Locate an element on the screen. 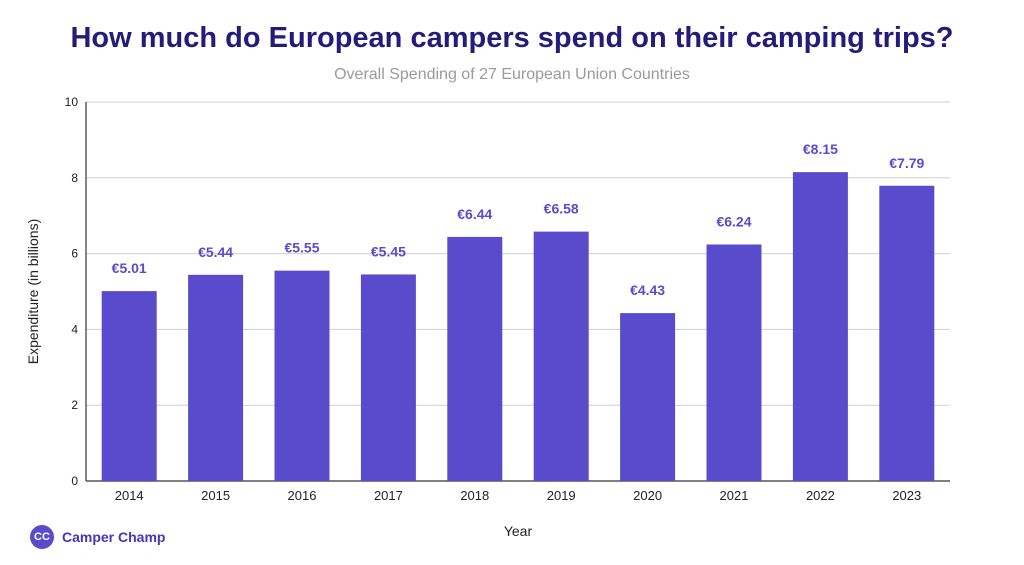  data-label: €6.58 is located at coordinates (561, 209).